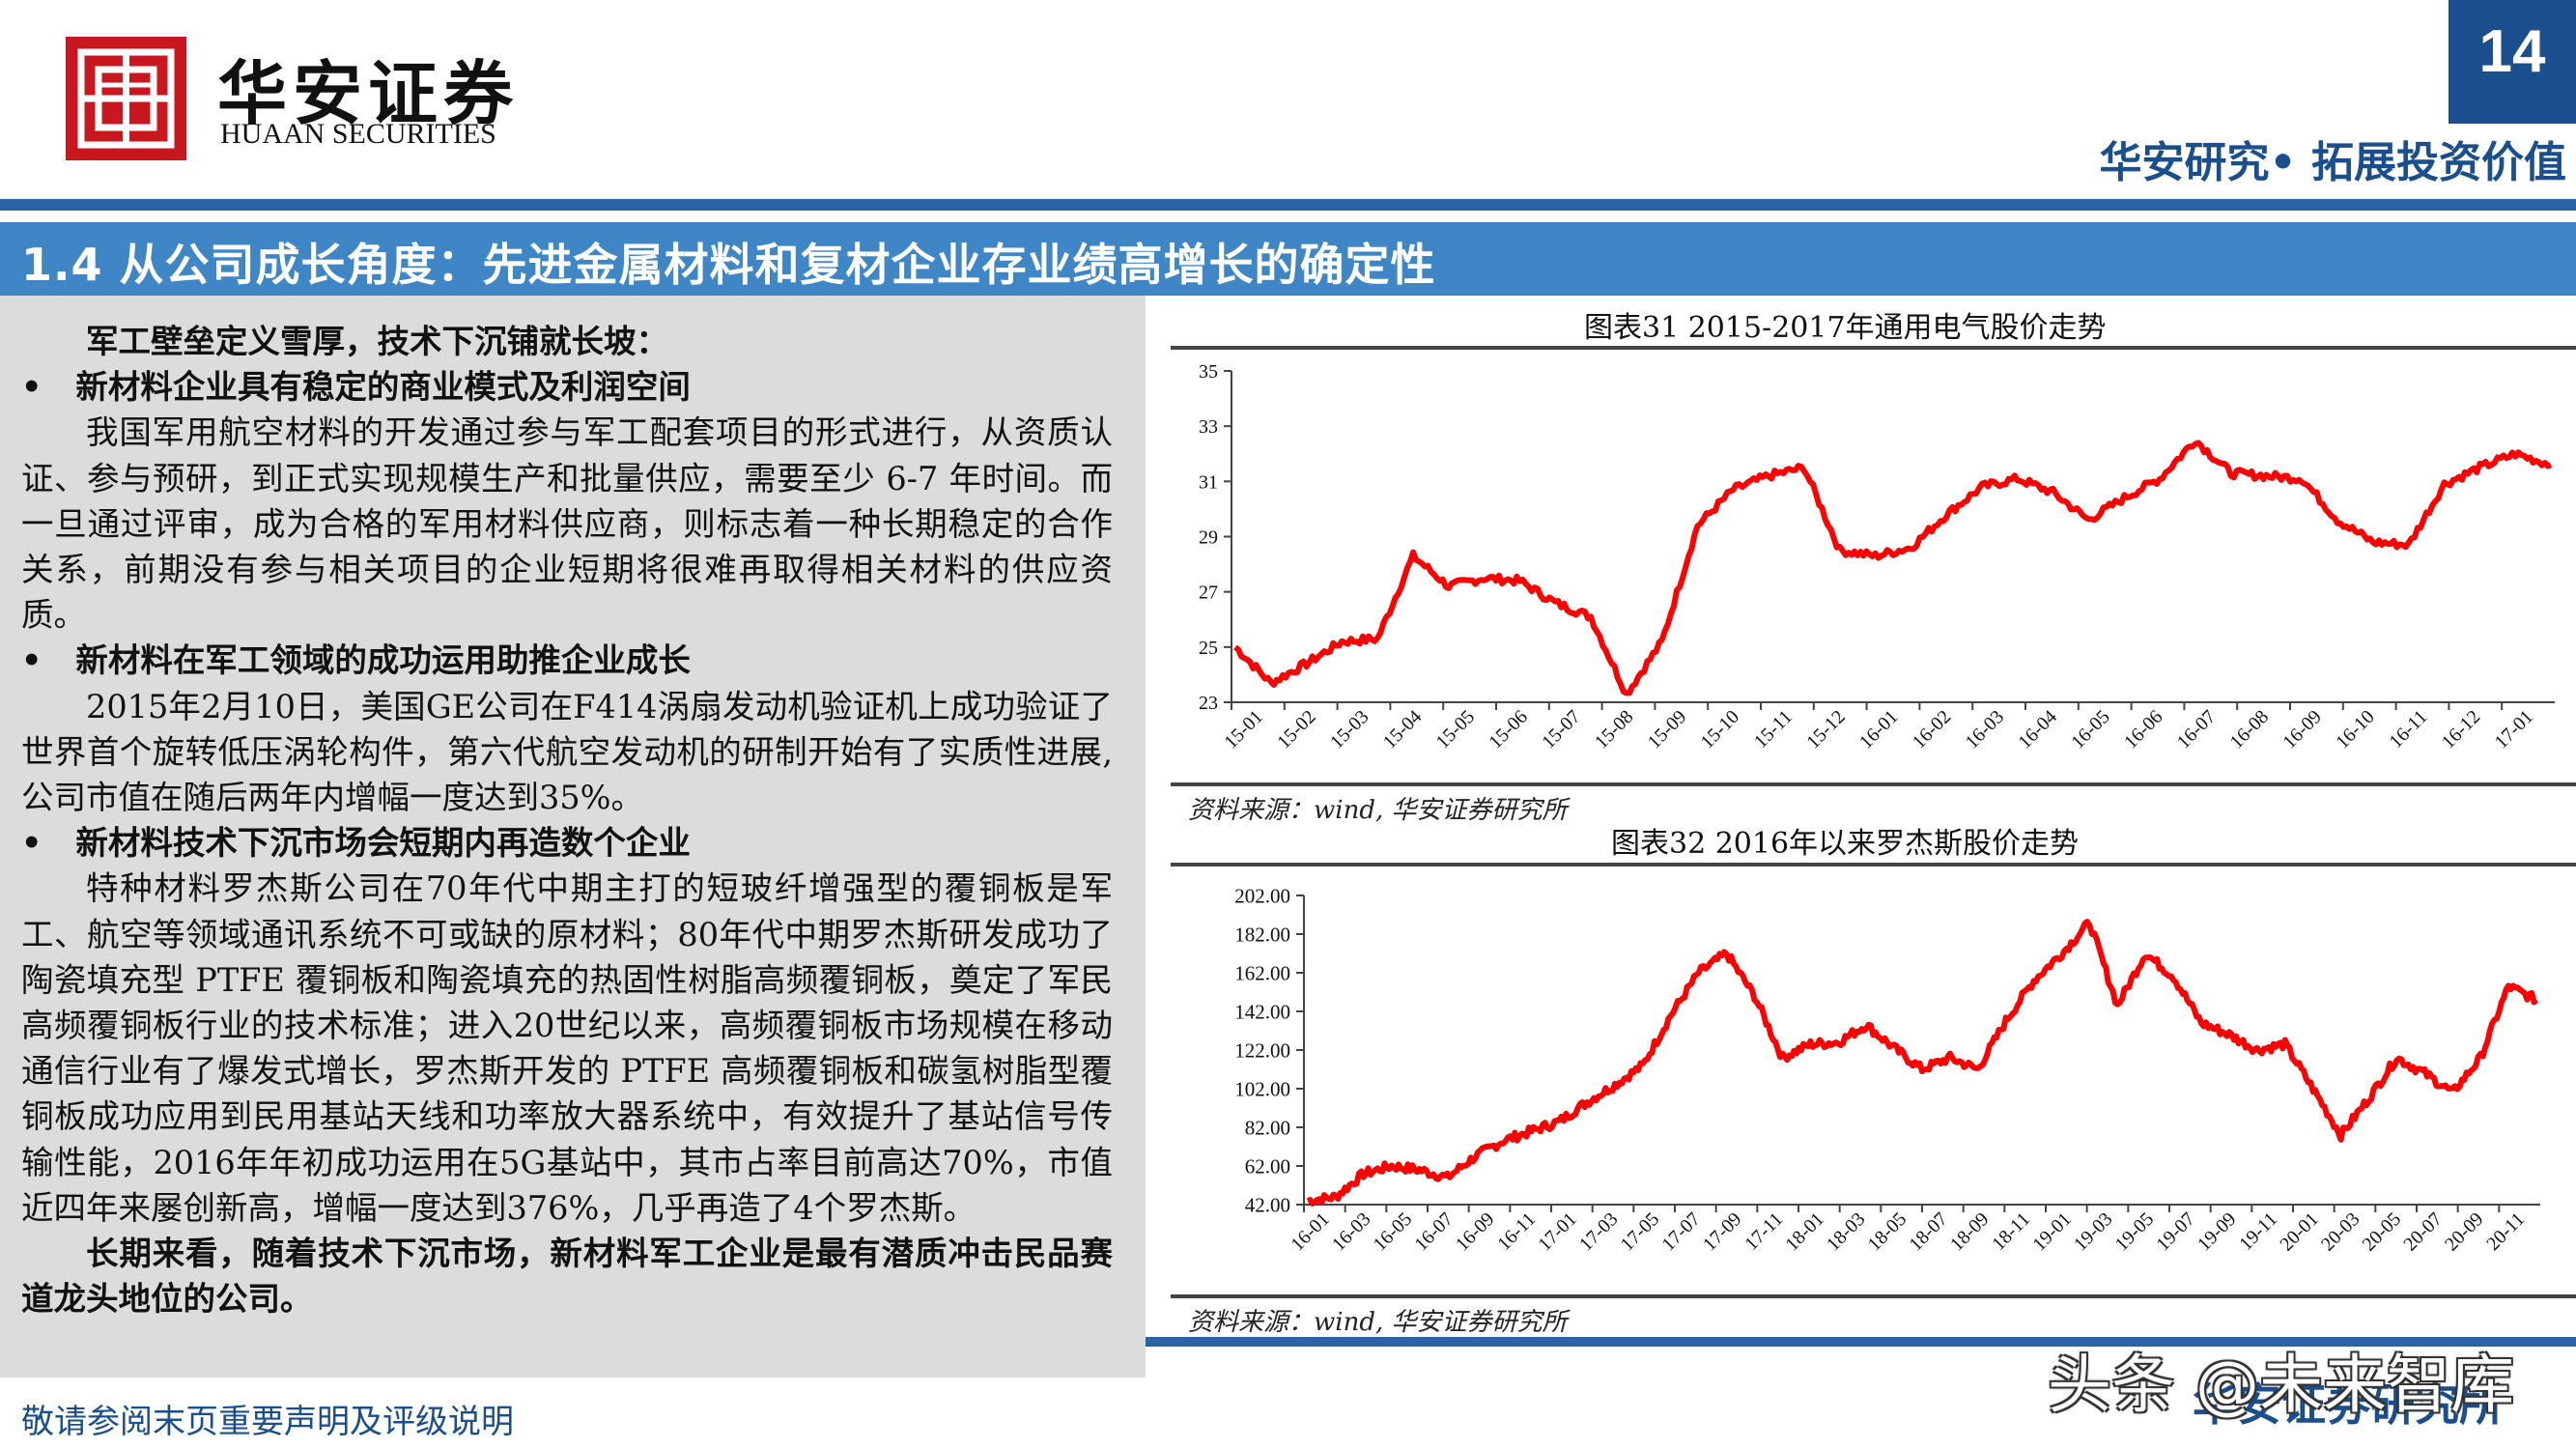 The height and width of the screenshot is (1449, 2576). I want to click on x-tick-label: 15-10, so click(1720, 729).